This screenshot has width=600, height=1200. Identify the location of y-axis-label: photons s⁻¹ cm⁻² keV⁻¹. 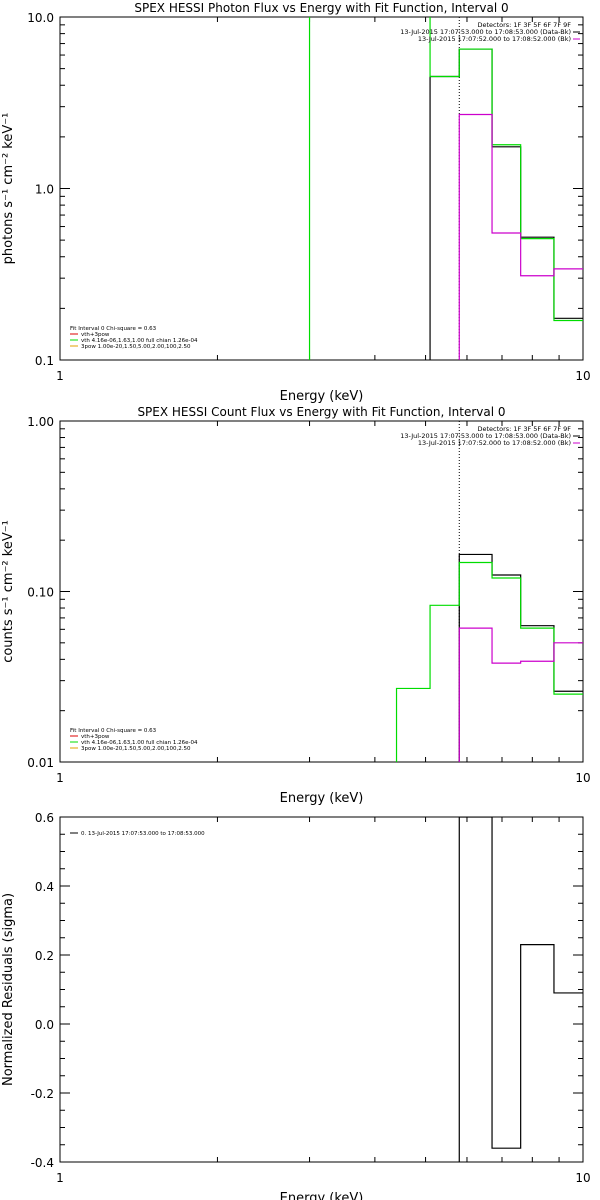
(8, 189).